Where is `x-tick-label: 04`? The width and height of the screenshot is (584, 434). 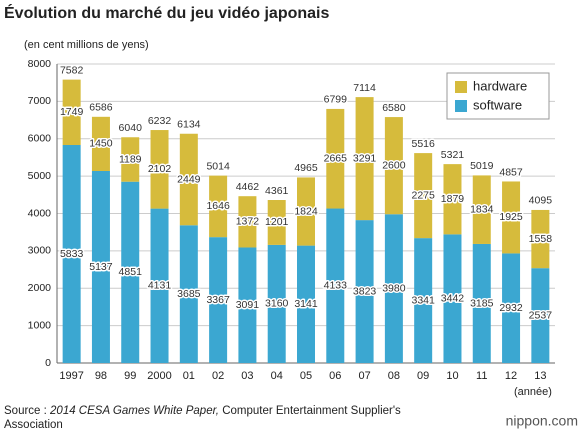 x-tick-label: 04 is located at coordinates (277, 376).